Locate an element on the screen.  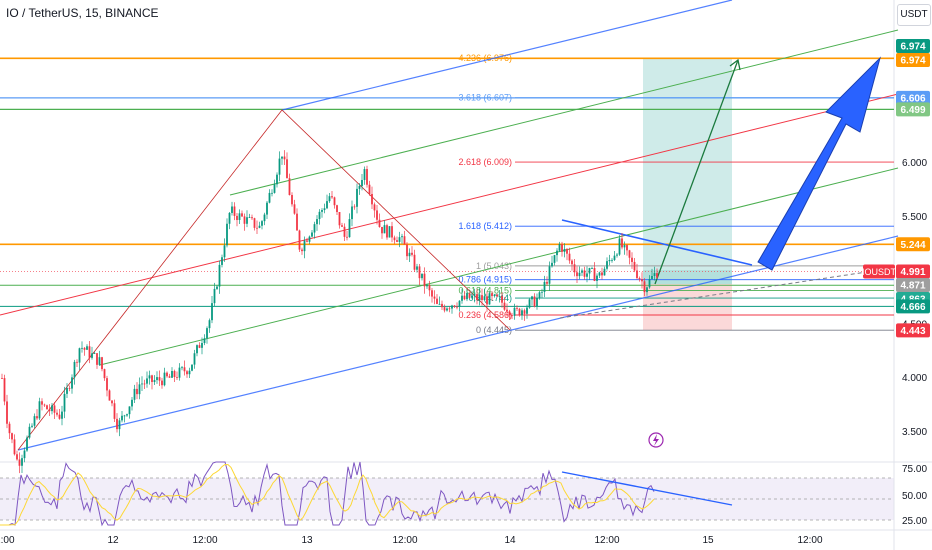
projected-arrowhead is located at coordinates (735, 64).